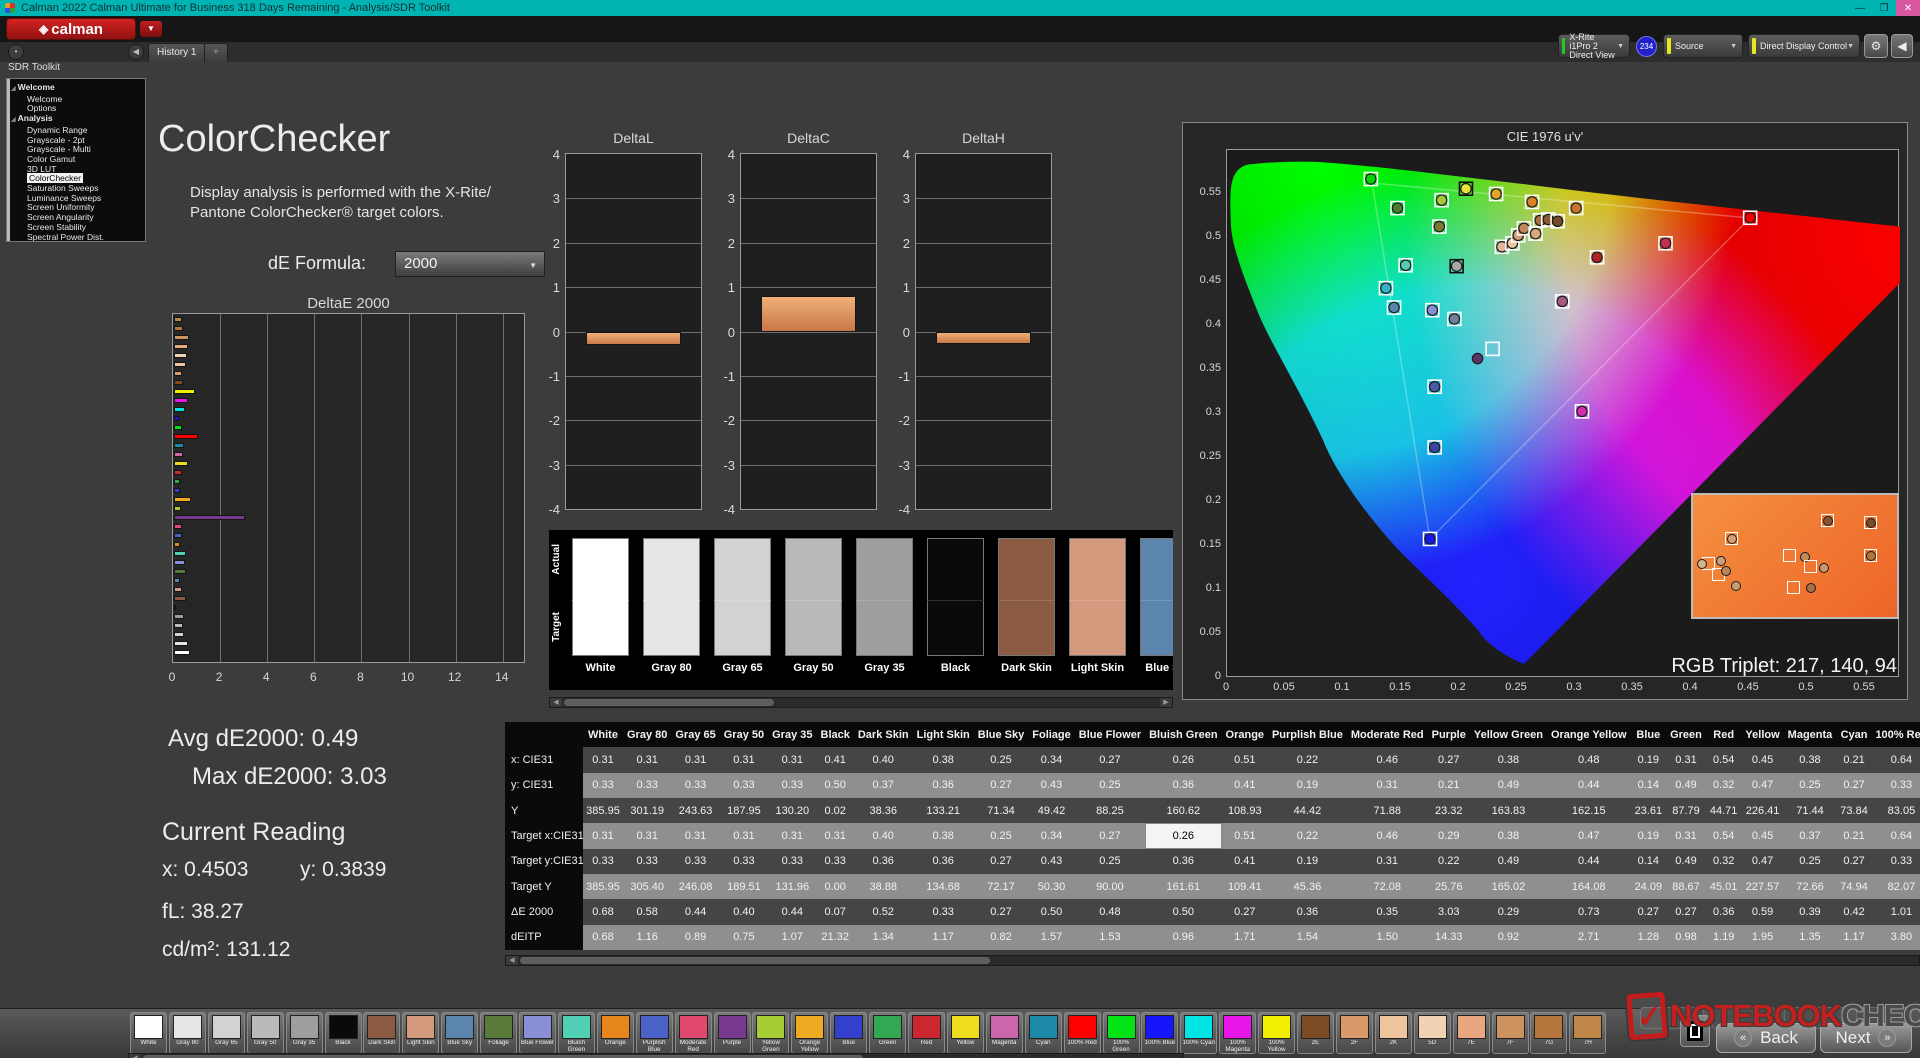  What do you see at coordinates (1004, 1033) in the screenshot?
I see `patch-button-magenta: Magenta` at bounding box center [1004, 1033].